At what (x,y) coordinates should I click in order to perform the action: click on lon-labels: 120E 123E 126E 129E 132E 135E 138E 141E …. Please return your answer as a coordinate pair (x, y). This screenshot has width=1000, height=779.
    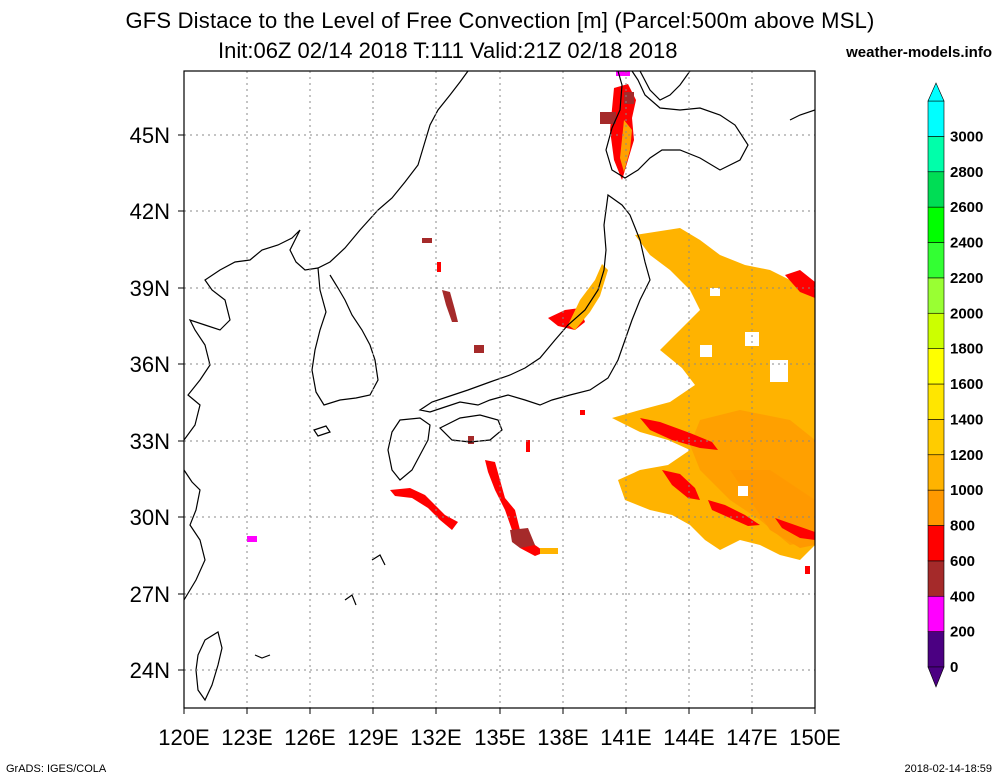
    Looking at the image, I should click on (499, 737).